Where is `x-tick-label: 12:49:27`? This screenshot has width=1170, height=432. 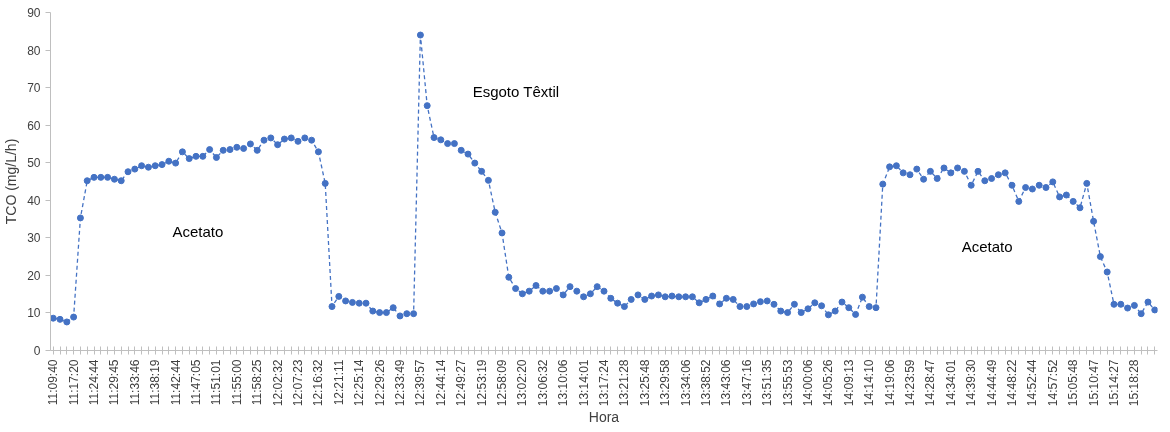
x-tick-label: 12:49:27 is located at coordinates (461, 383).